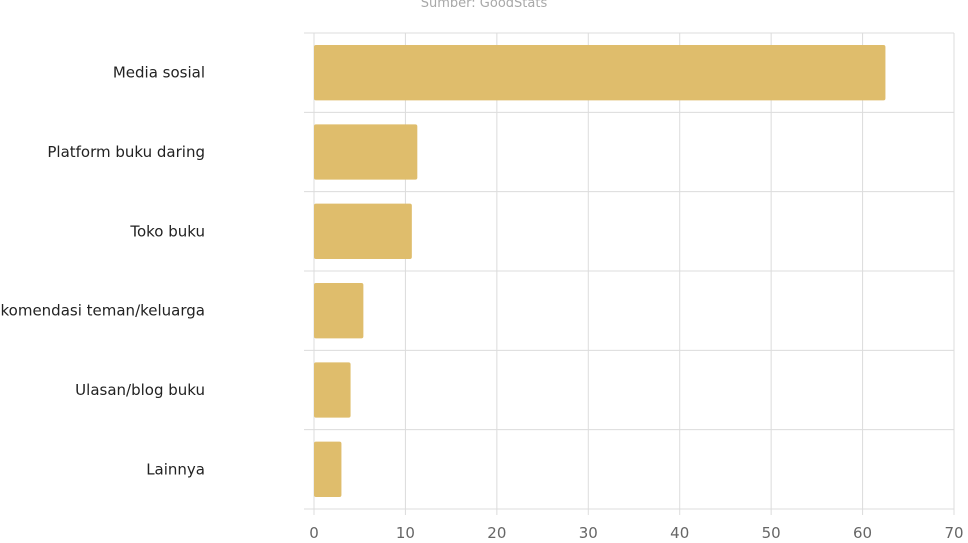 The height and width of the screenshot is (543, 968). What do you see at coordinates (140, 390) in the screenshot?
I see `category-label: Ulasan/blog buku` at bounding box center [140, 390].